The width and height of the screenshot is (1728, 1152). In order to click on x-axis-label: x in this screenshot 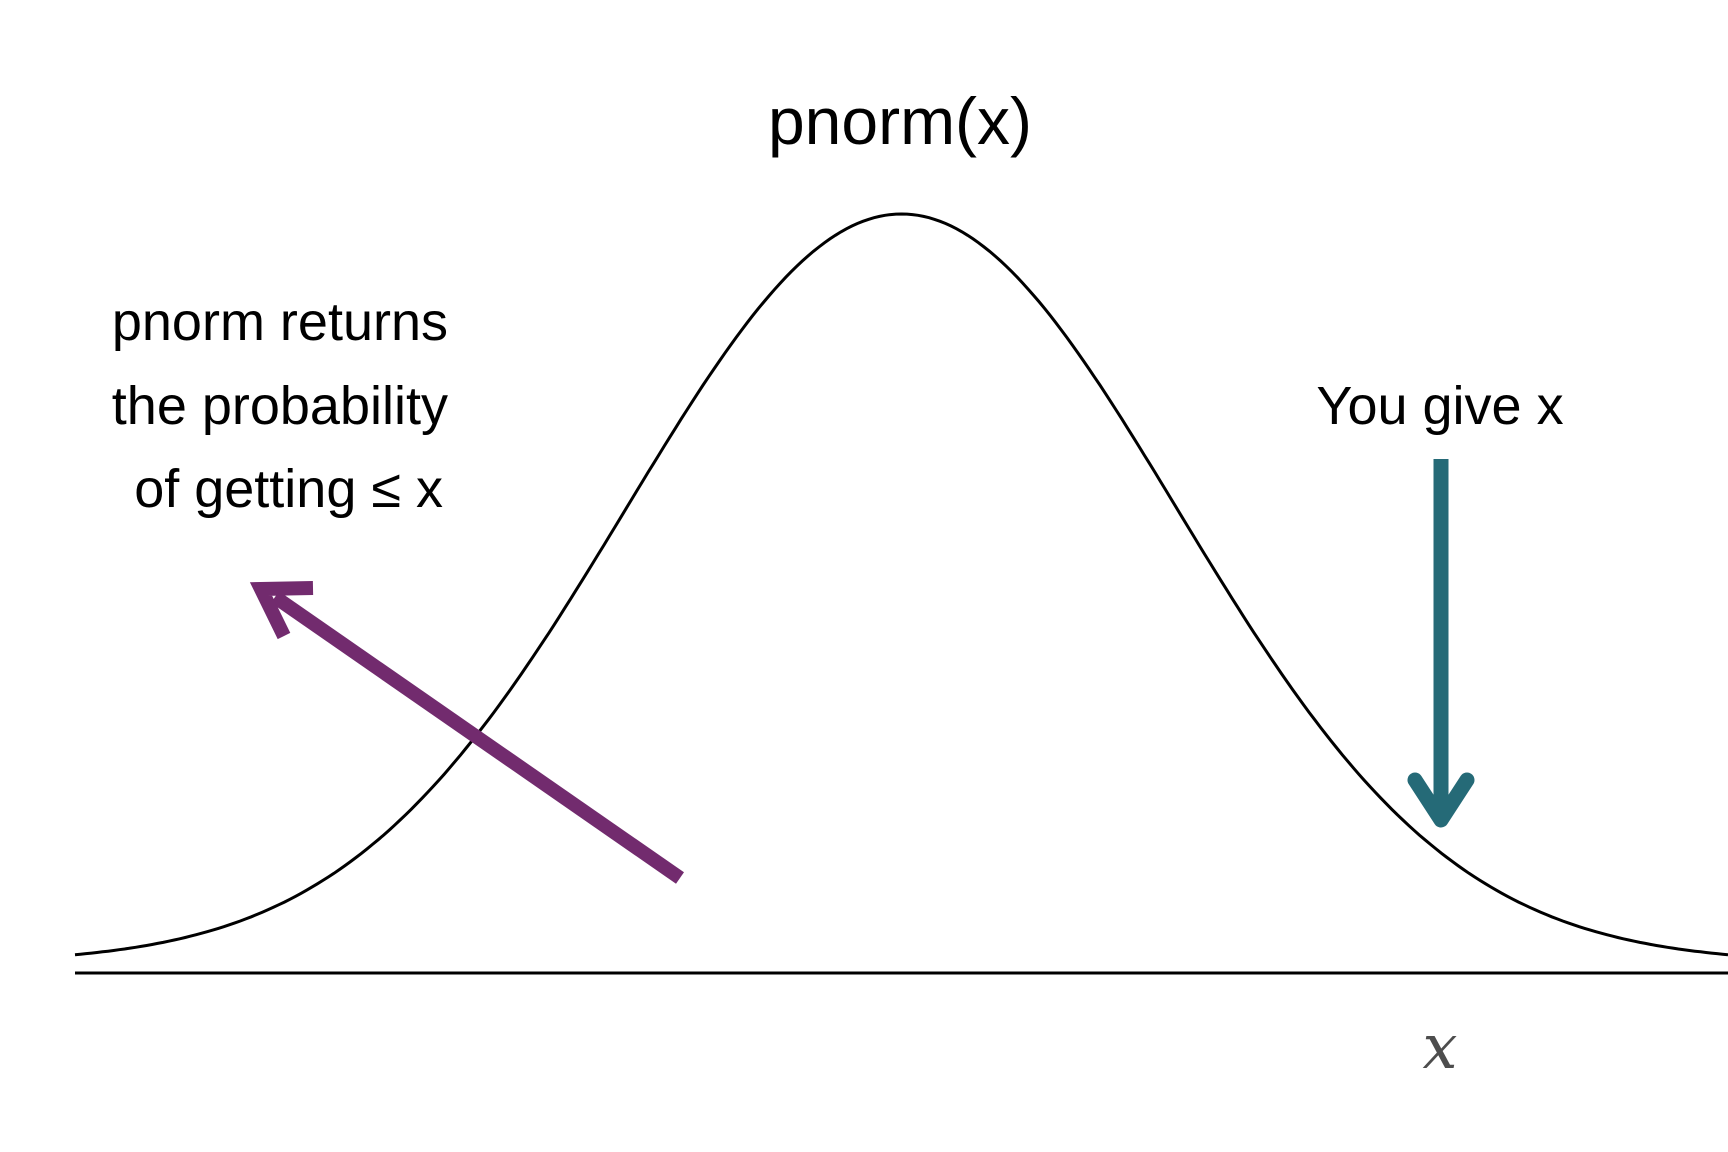, I will do `click(1440, 1046)`.